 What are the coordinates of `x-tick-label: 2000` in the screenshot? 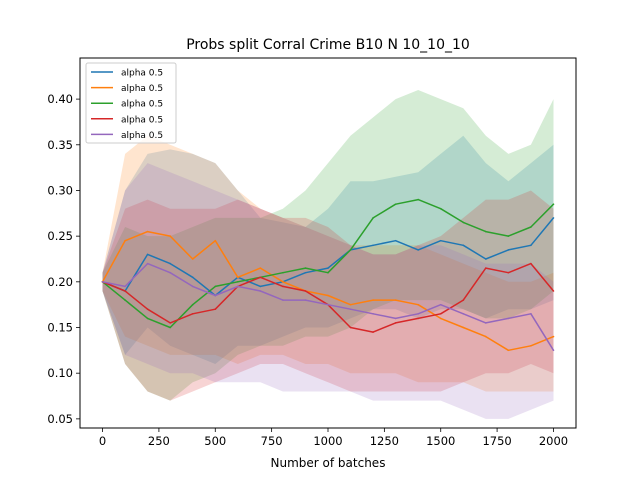 It's located at (553, 441).